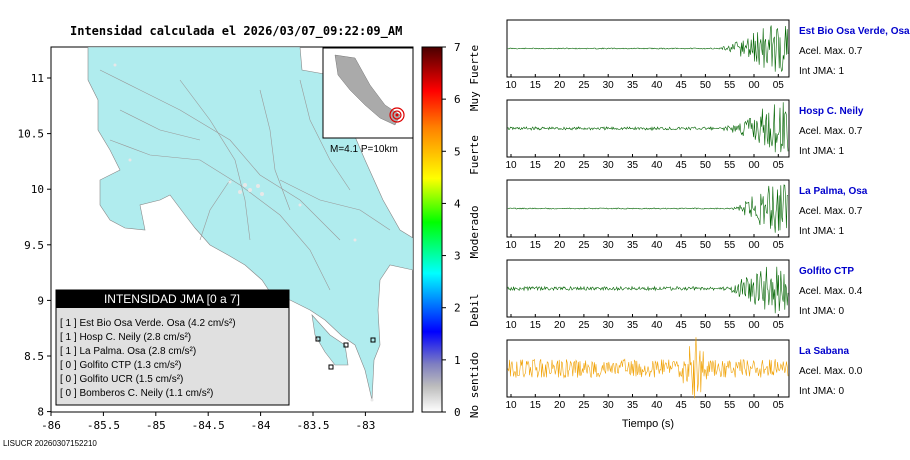 This screenshot has height=460, width=910. Describe the element at coordinates (312, 425) in the screenshot. I see `lon-tick-label: -83.5` at that location.